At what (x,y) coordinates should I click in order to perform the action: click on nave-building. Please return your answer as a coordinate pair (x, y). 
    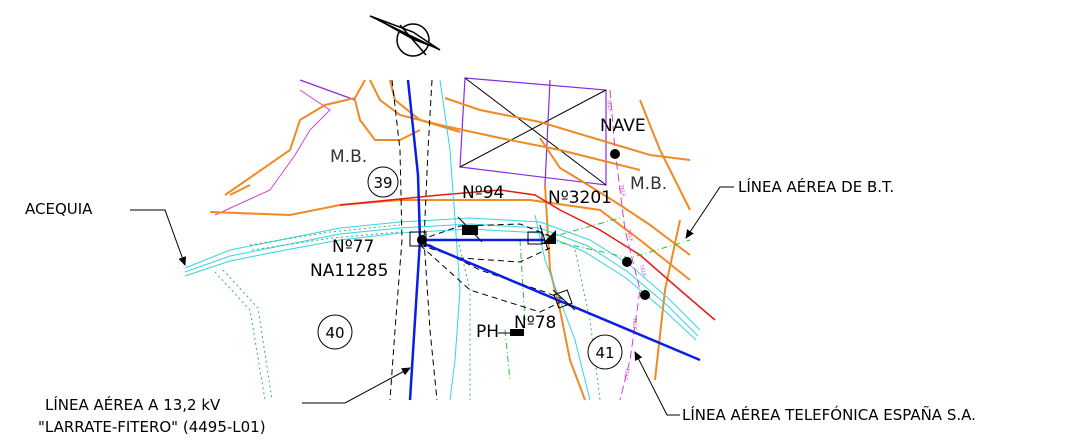
    Looking at the image, I should click on (453, 131).